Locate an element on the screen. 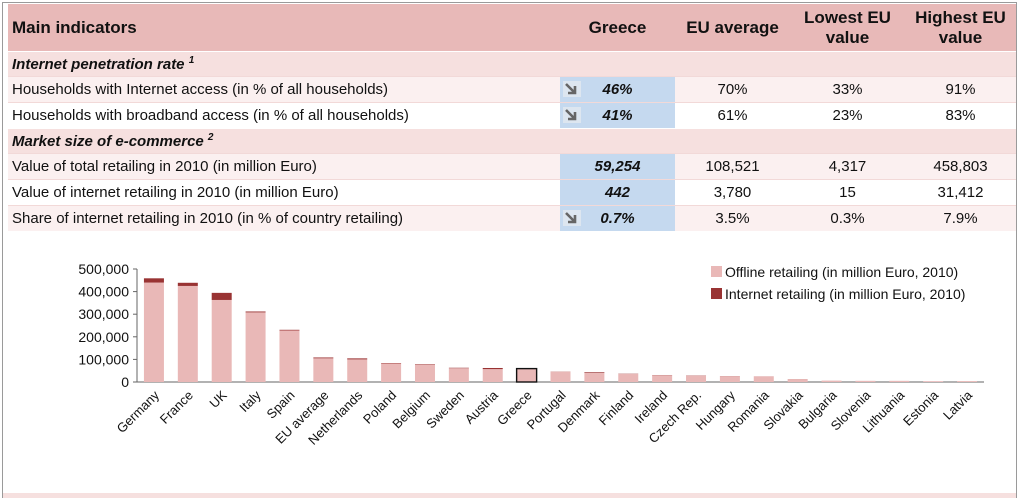  lowest-eu-value: 0.3% is located at coordinates (847, 218).